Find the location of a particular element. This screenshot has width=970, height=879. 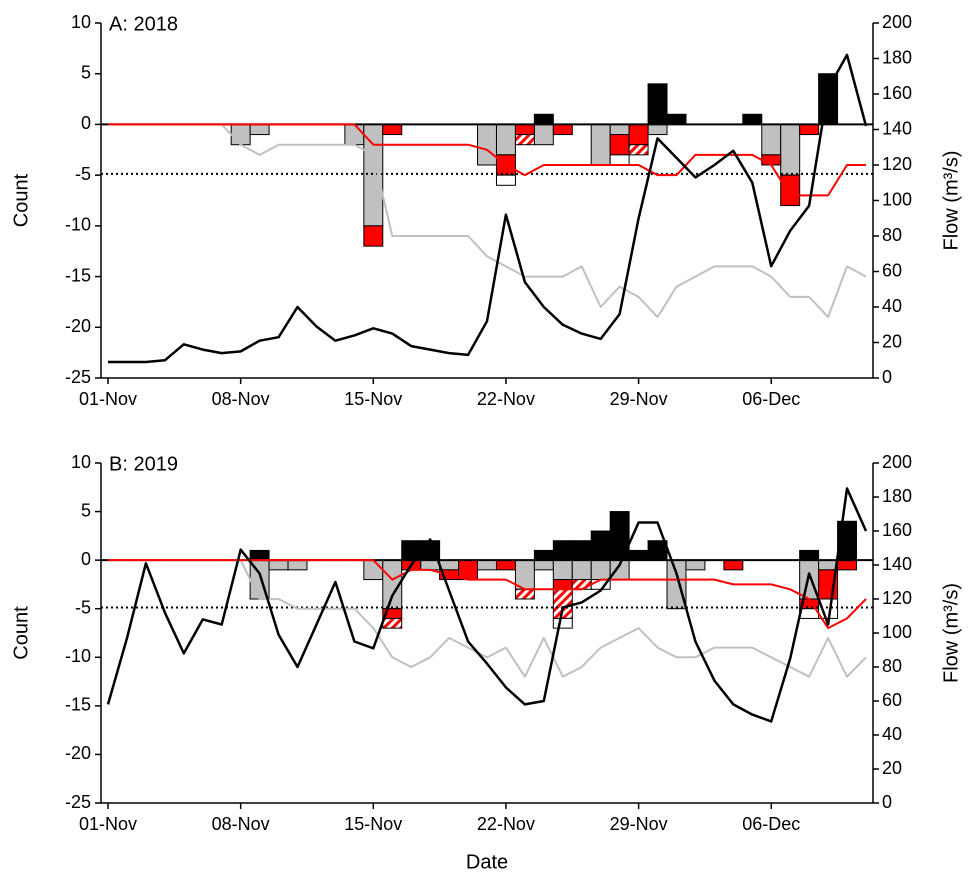

y-axis-label: Count is located at coordinates (21, 200).